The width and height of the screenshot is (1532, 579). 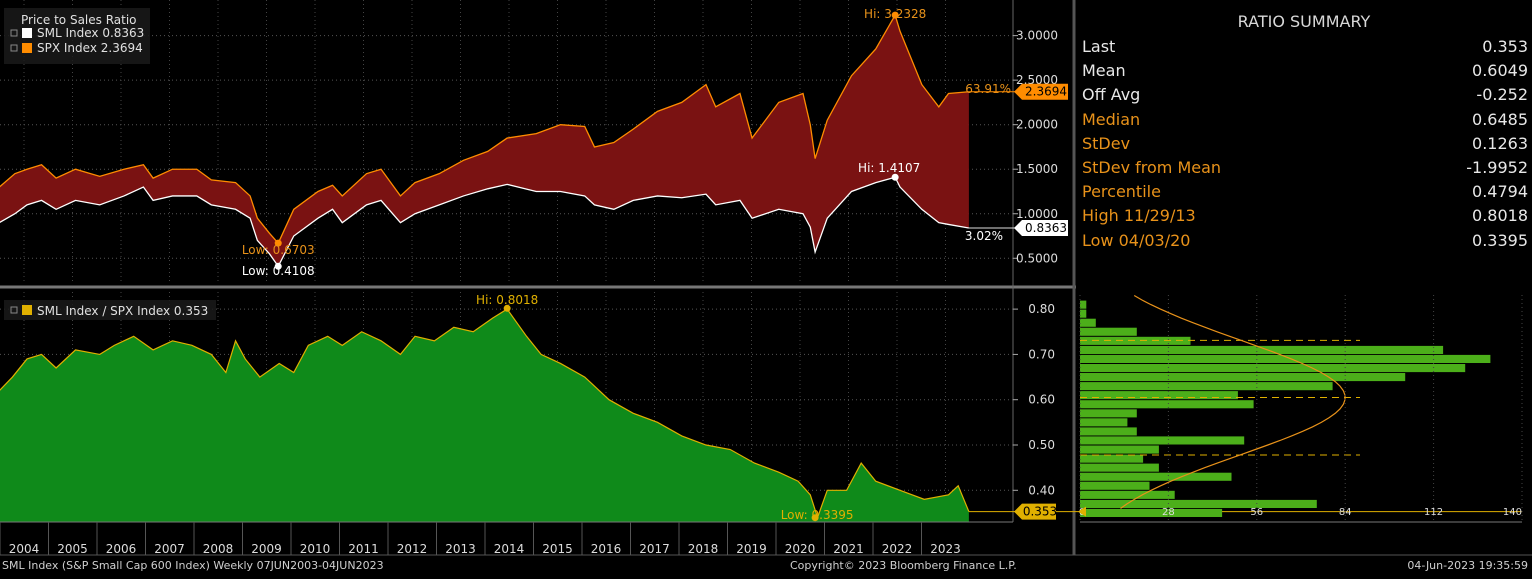 I want to click on spx-high-label: Hi: 3.2328, so click(x=895, y=14).